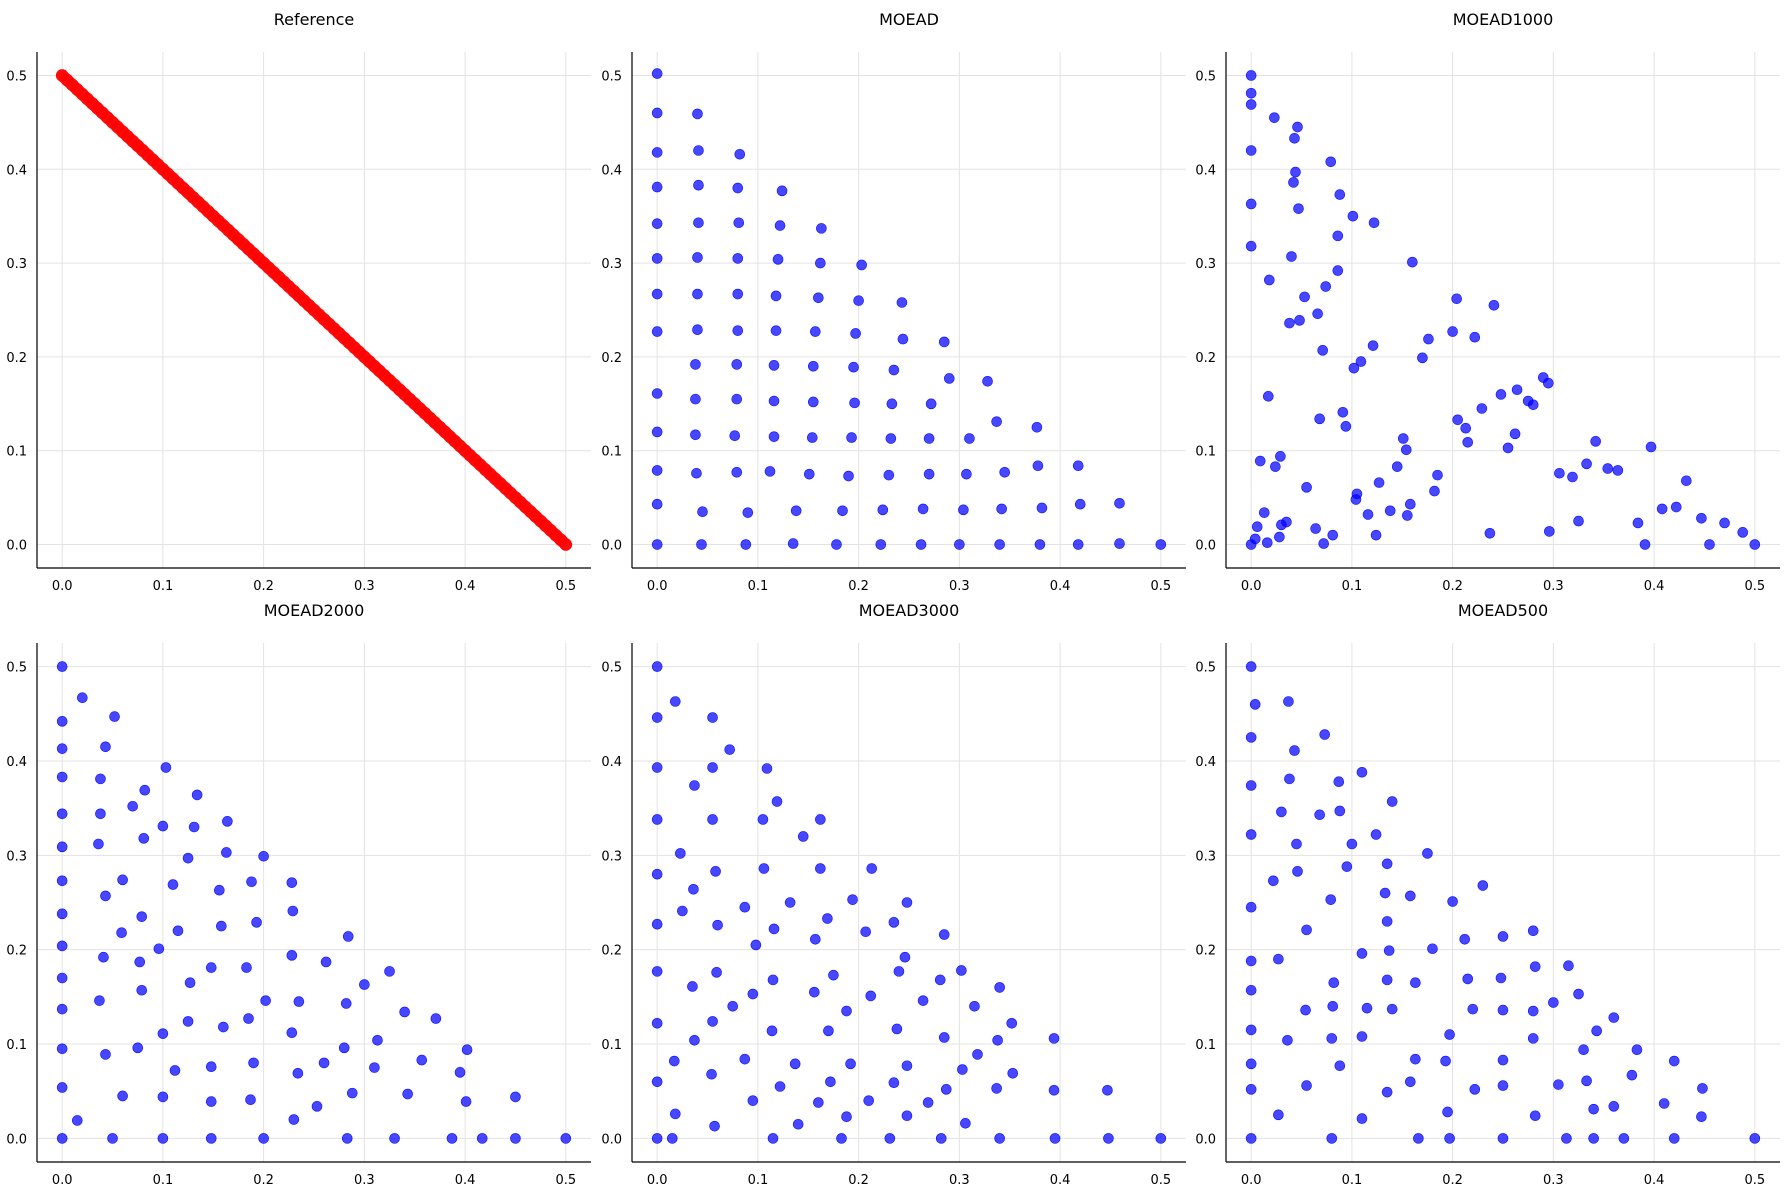 The width and height of the screenshot is (1790, 1190). I want to click on y-tick-label: 0.5, so click(16, 668).